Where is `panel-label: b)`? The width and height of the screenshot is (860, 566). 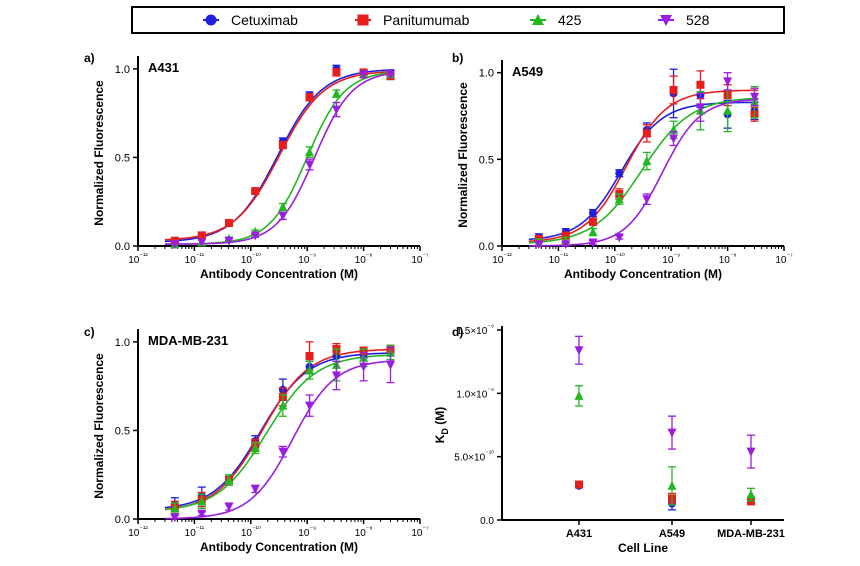
panel-label: b) is located at coordinates (457, 58).